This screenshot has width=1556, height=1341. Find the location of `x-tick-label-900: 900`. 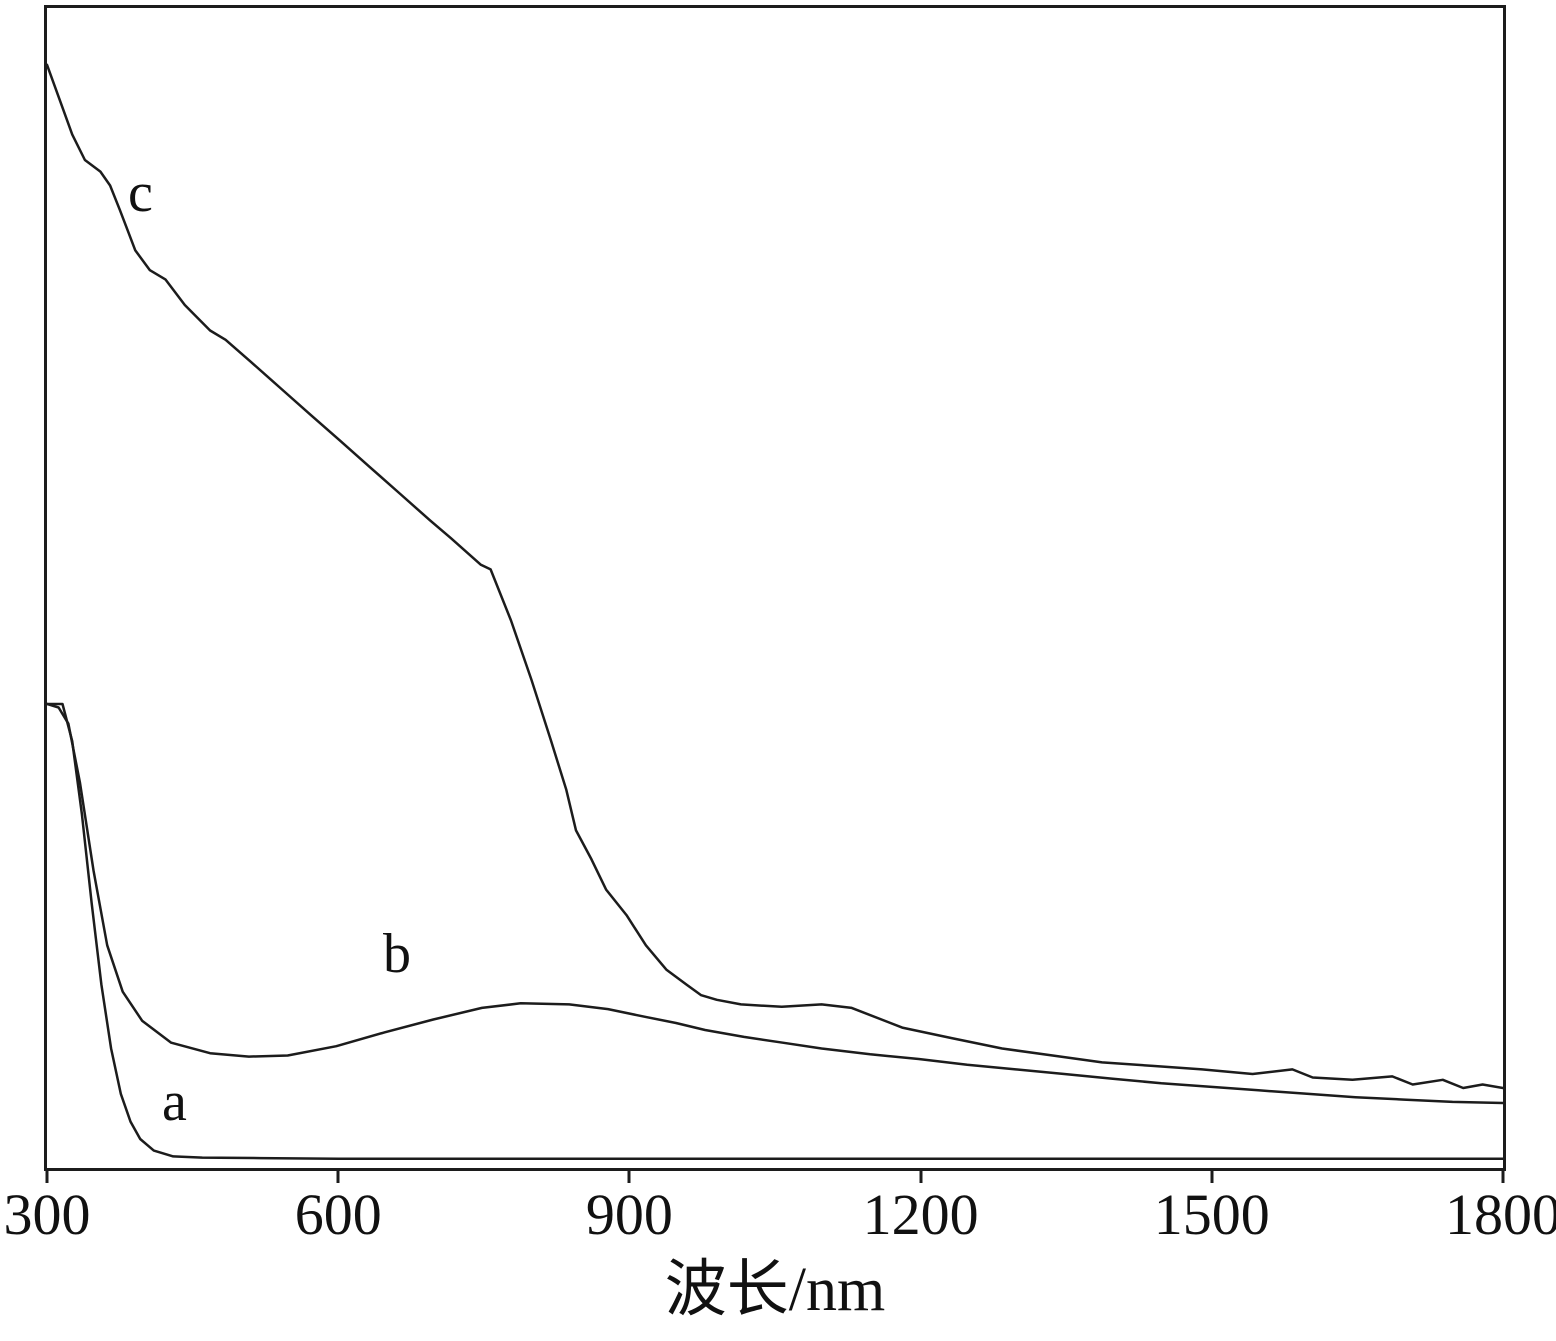

x-tick-label-900: 900 is located at coordinates (629, 1214).